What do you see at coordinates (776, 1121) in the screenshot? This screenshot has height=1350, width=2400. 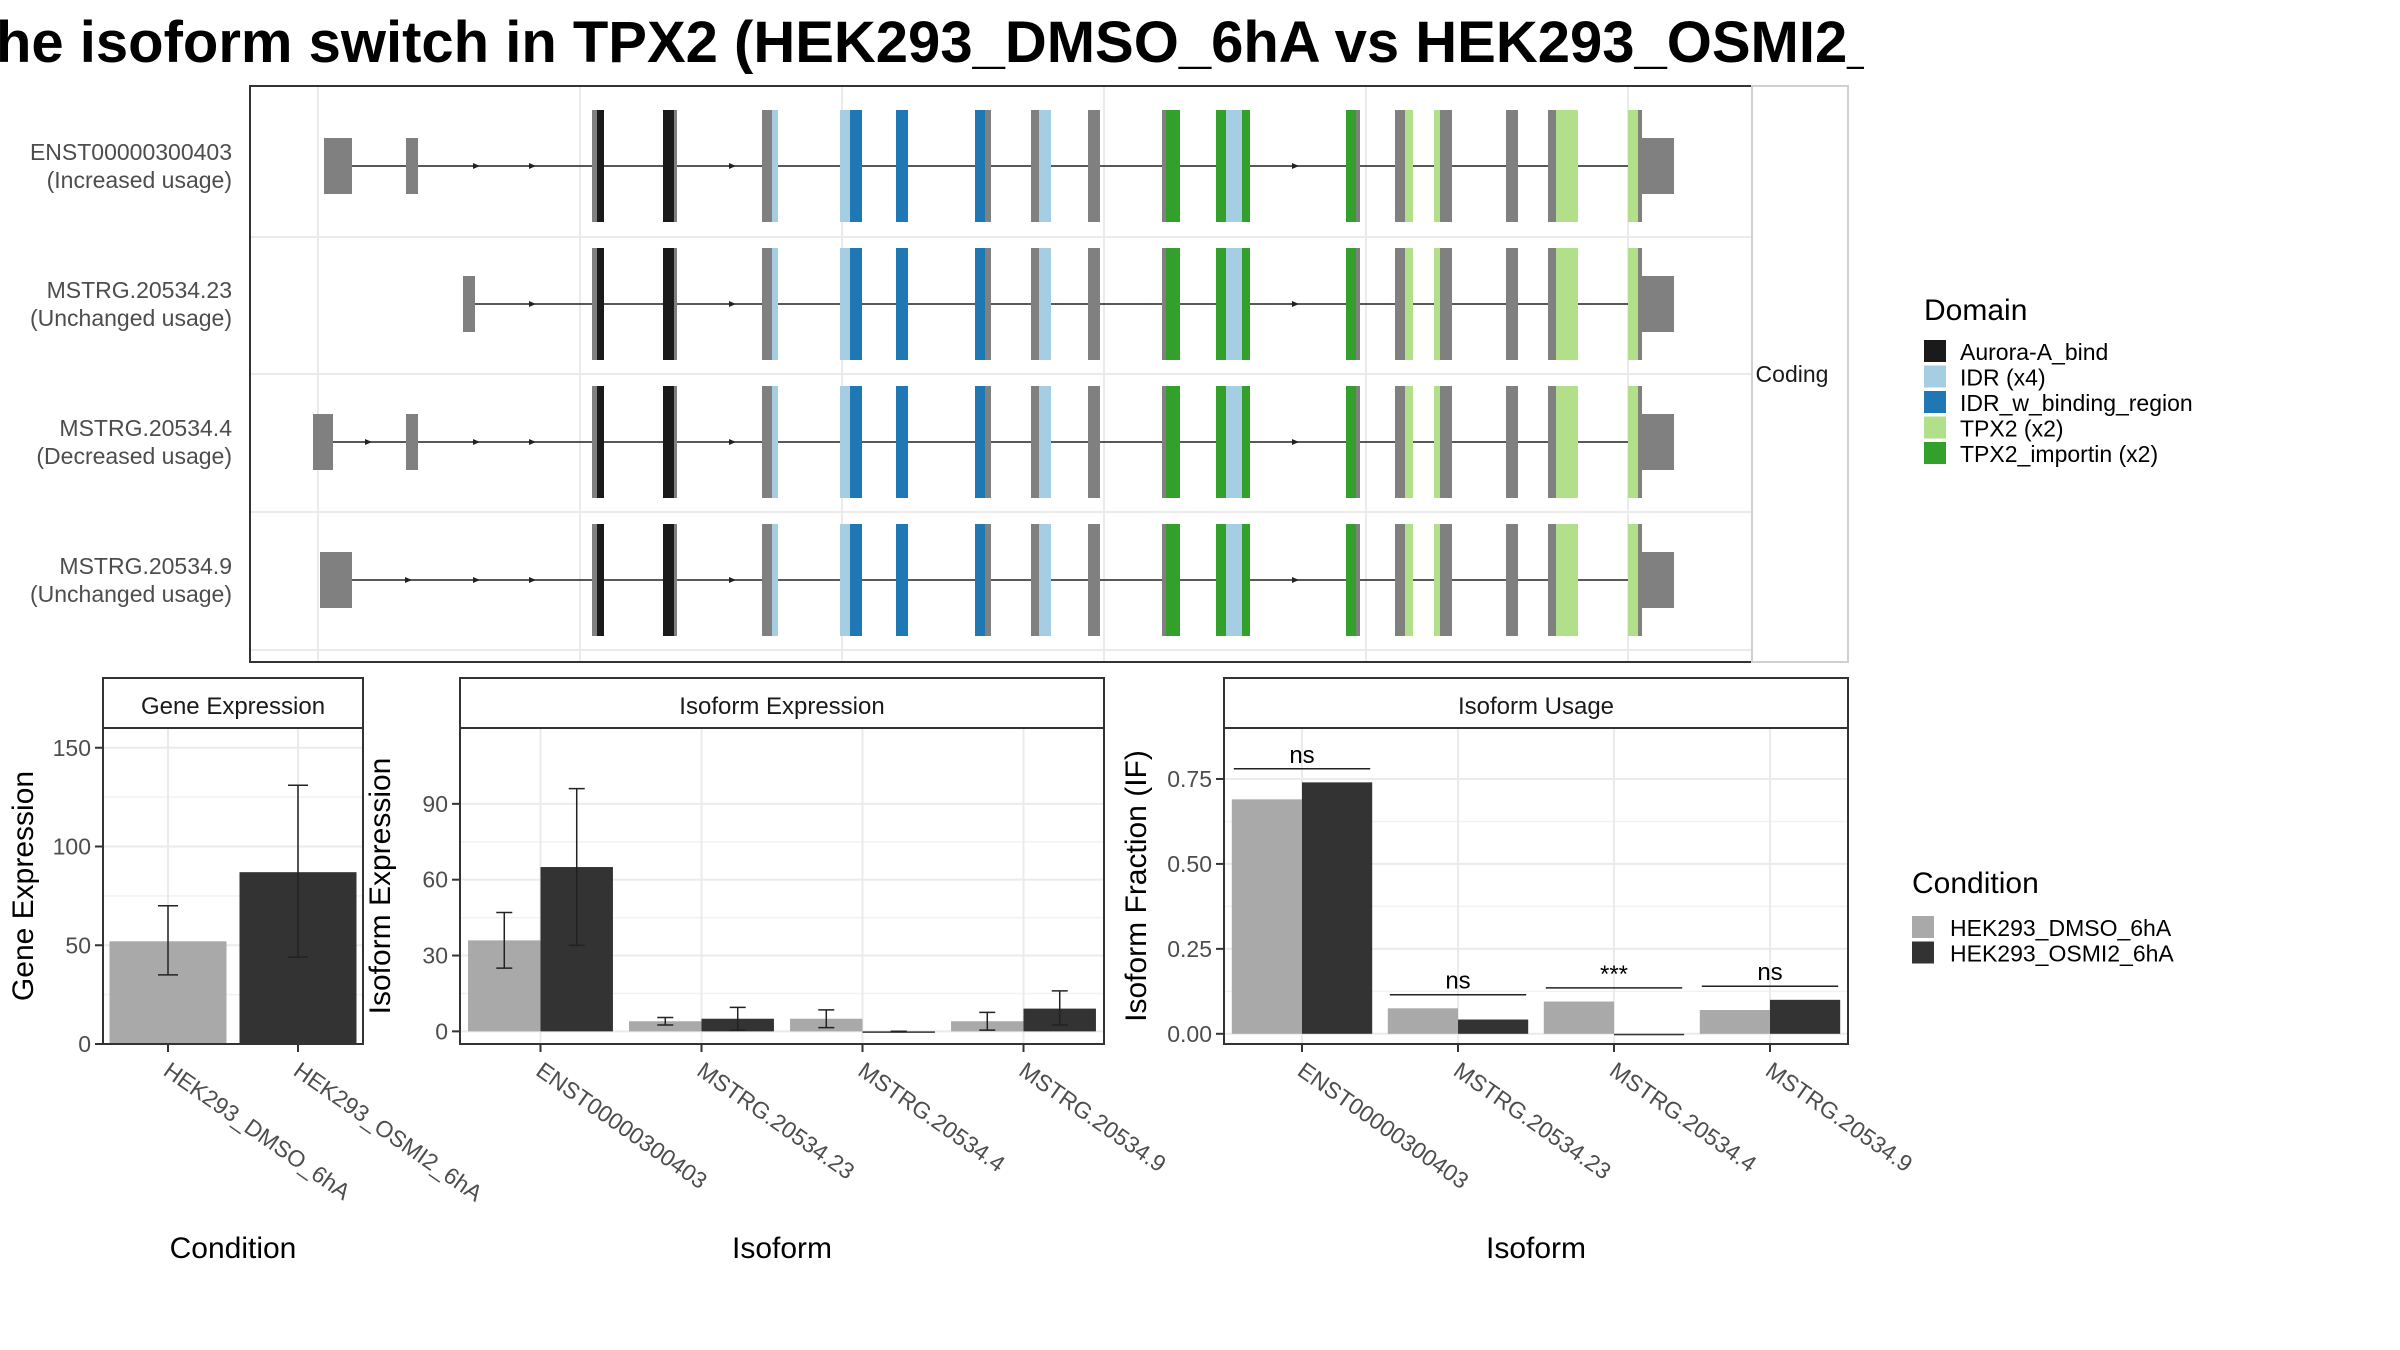 I see `x-tick-label: MSTRG.20534.23` at bounding box center [776, 1121].